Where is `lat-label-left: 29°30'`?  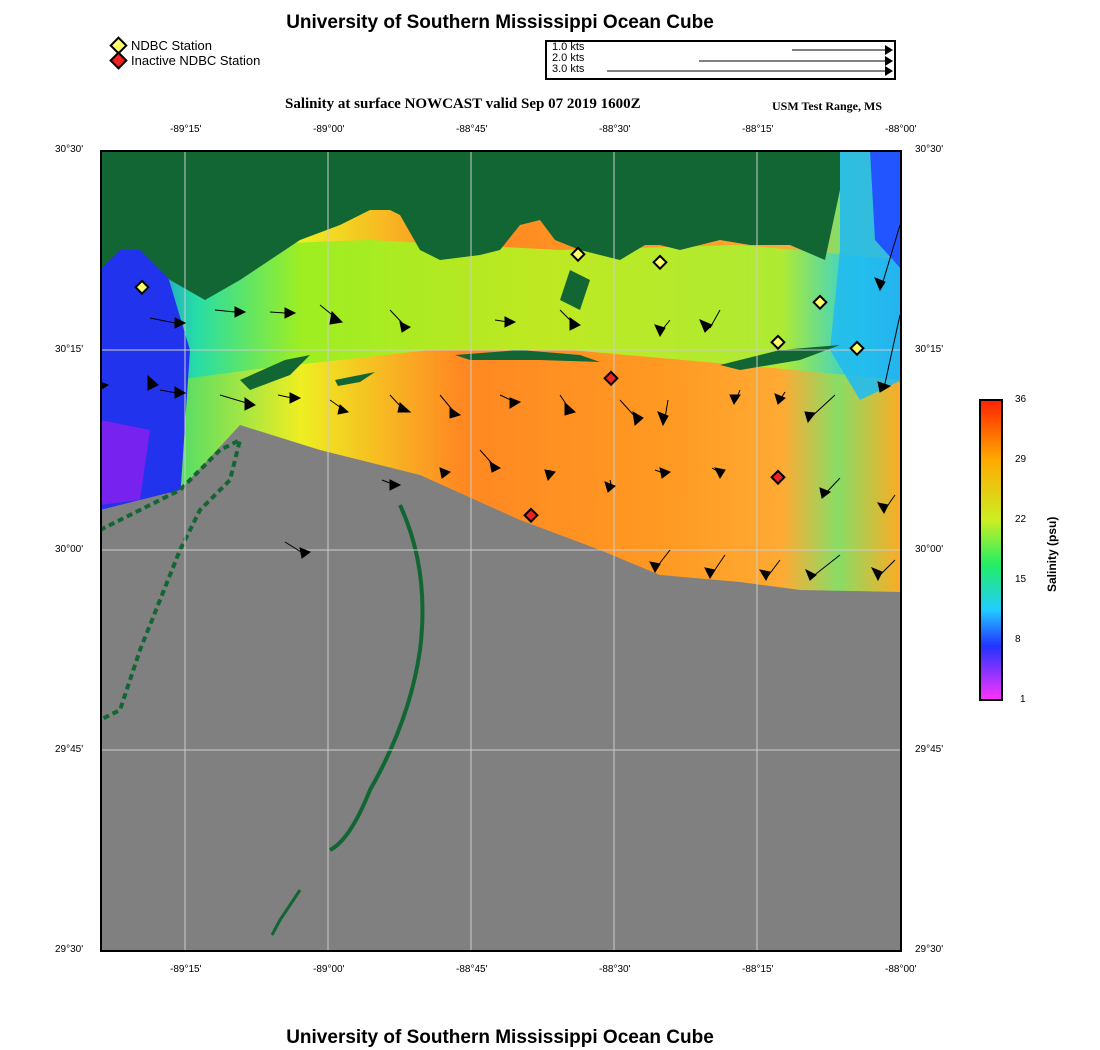 lat-label-left: 29°30' is located at coordinates (69, 949).